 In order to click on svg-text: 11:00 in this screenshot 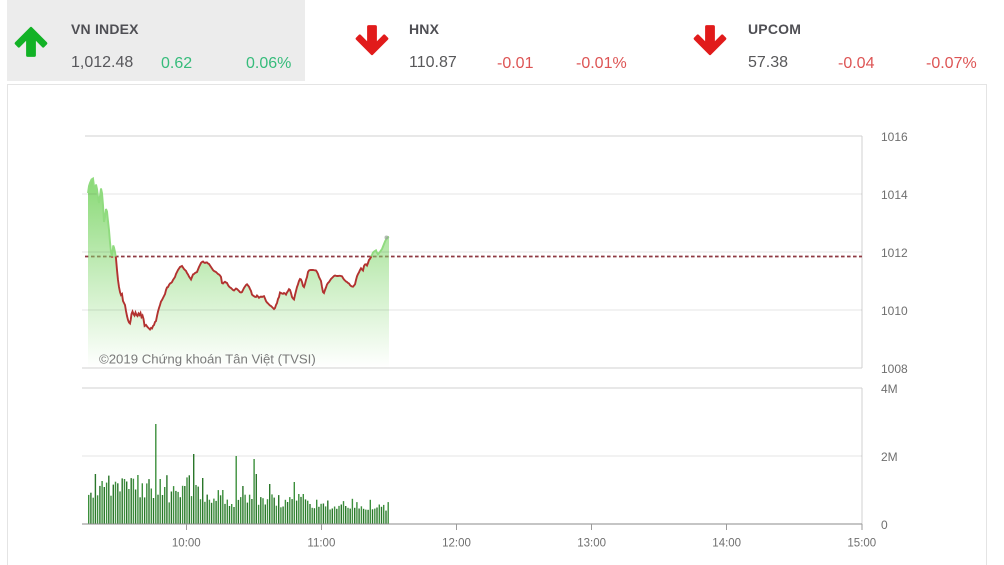, I will do `click(321, 544)`.